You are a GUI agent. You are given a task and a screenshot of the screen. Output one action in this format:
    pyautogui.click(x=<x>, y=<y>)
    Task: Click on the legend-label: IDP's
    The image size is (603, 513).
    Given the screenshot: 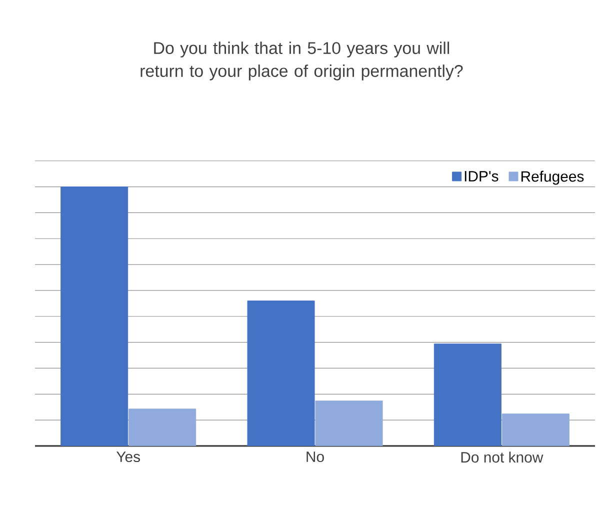 What is the action you would take?
    pyautogui.click(x=481, y=176)
    